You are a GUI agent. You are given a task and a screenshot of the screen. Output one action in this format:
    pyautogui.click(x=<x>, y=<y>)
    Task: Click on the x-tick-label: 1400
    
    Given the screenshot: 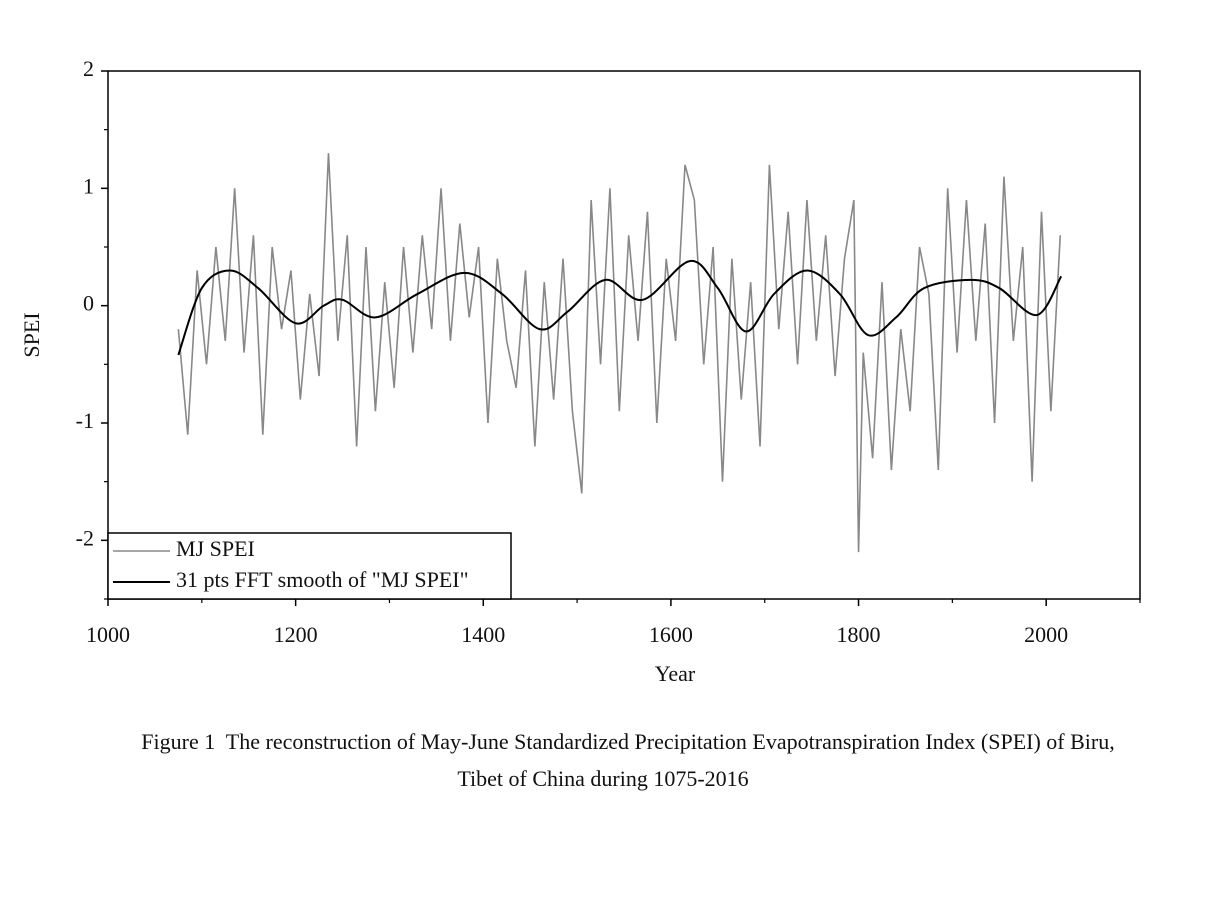 What is the action you would take?
    pyautogui.click(x=483, y=634)
    